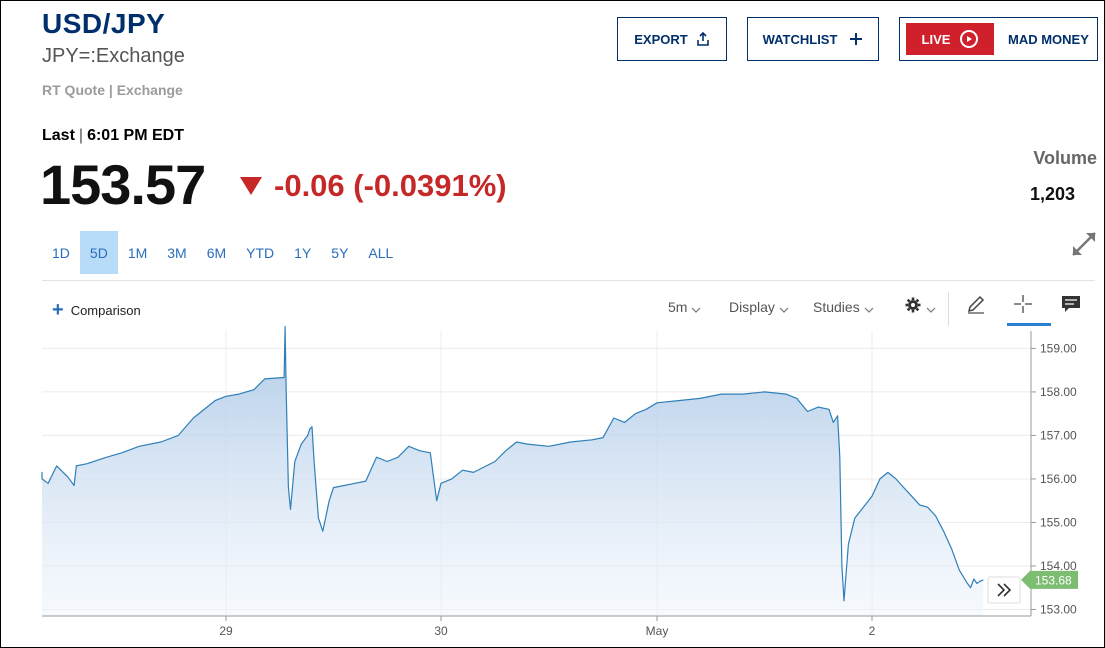 The width and height of the screenshot is (1105, 648). Describe the element at coordinates (752, 307) in the screenshot. I see `display-label: Display` at that location.